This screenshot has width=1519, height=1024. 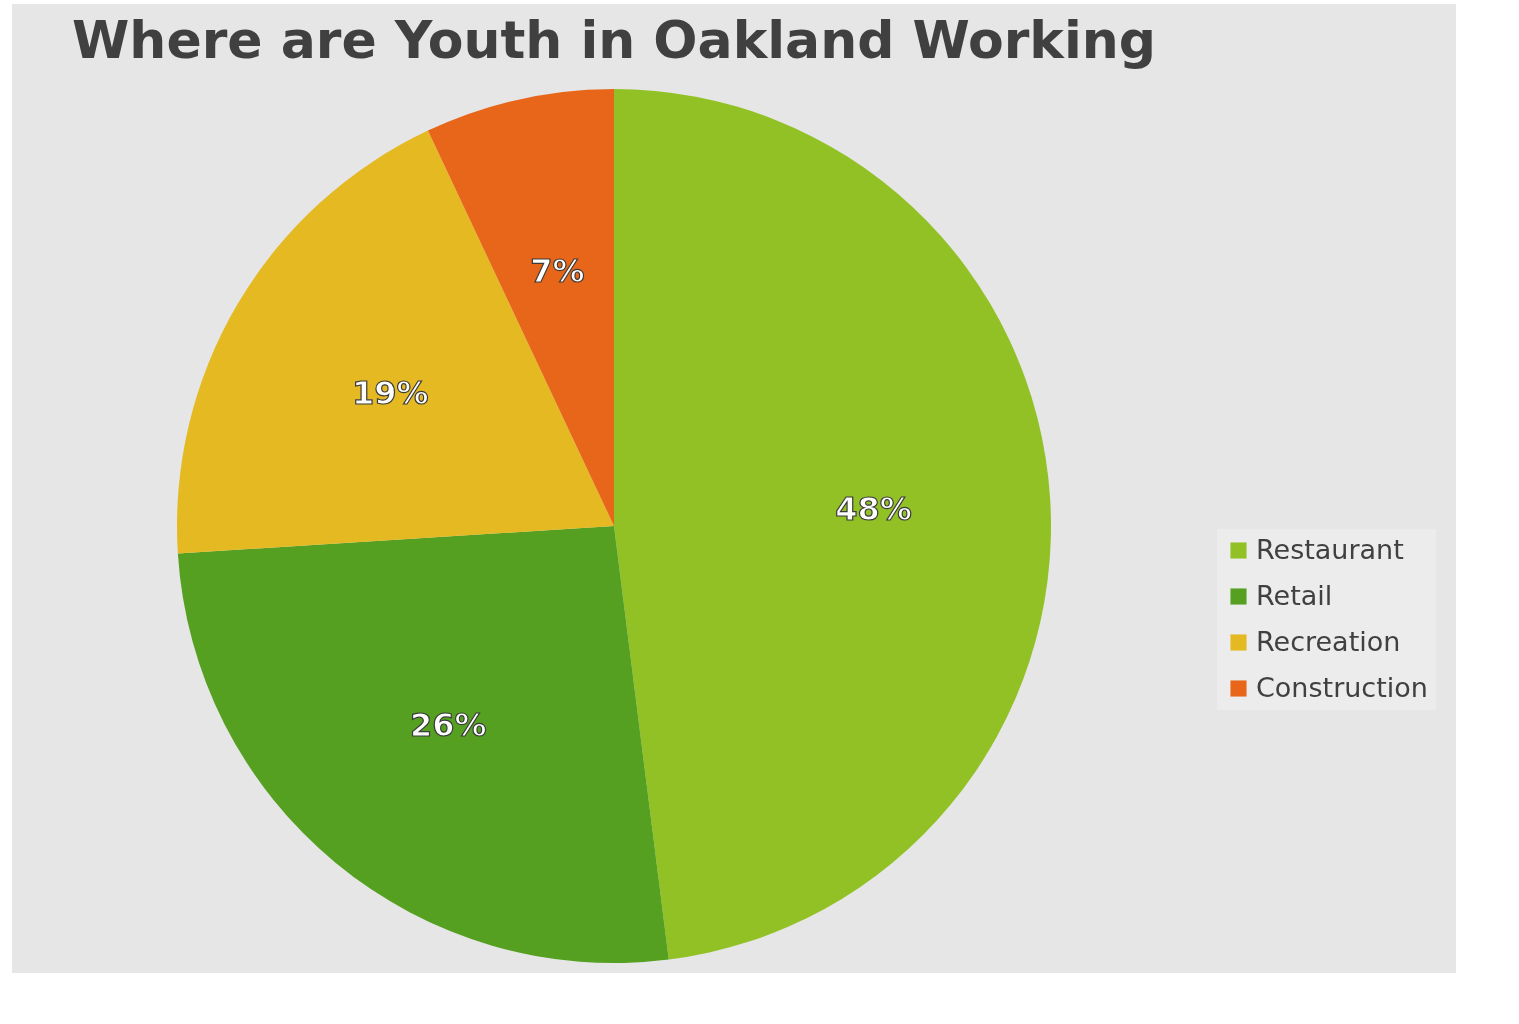 What do you see at coordinates (1342, 687) in the screenshot?
I see `legend-label: Construction` at bounding box center [1342, 687].